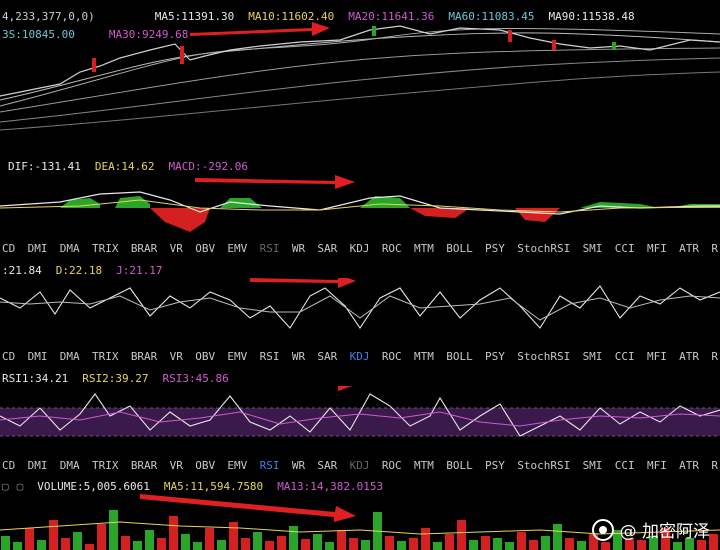 The width and height of the screenshot is (720, 550). What do you see at coordinates (360, 411) in the screenshot?
I see `rsi-chart` at bounding box center [360, 411].